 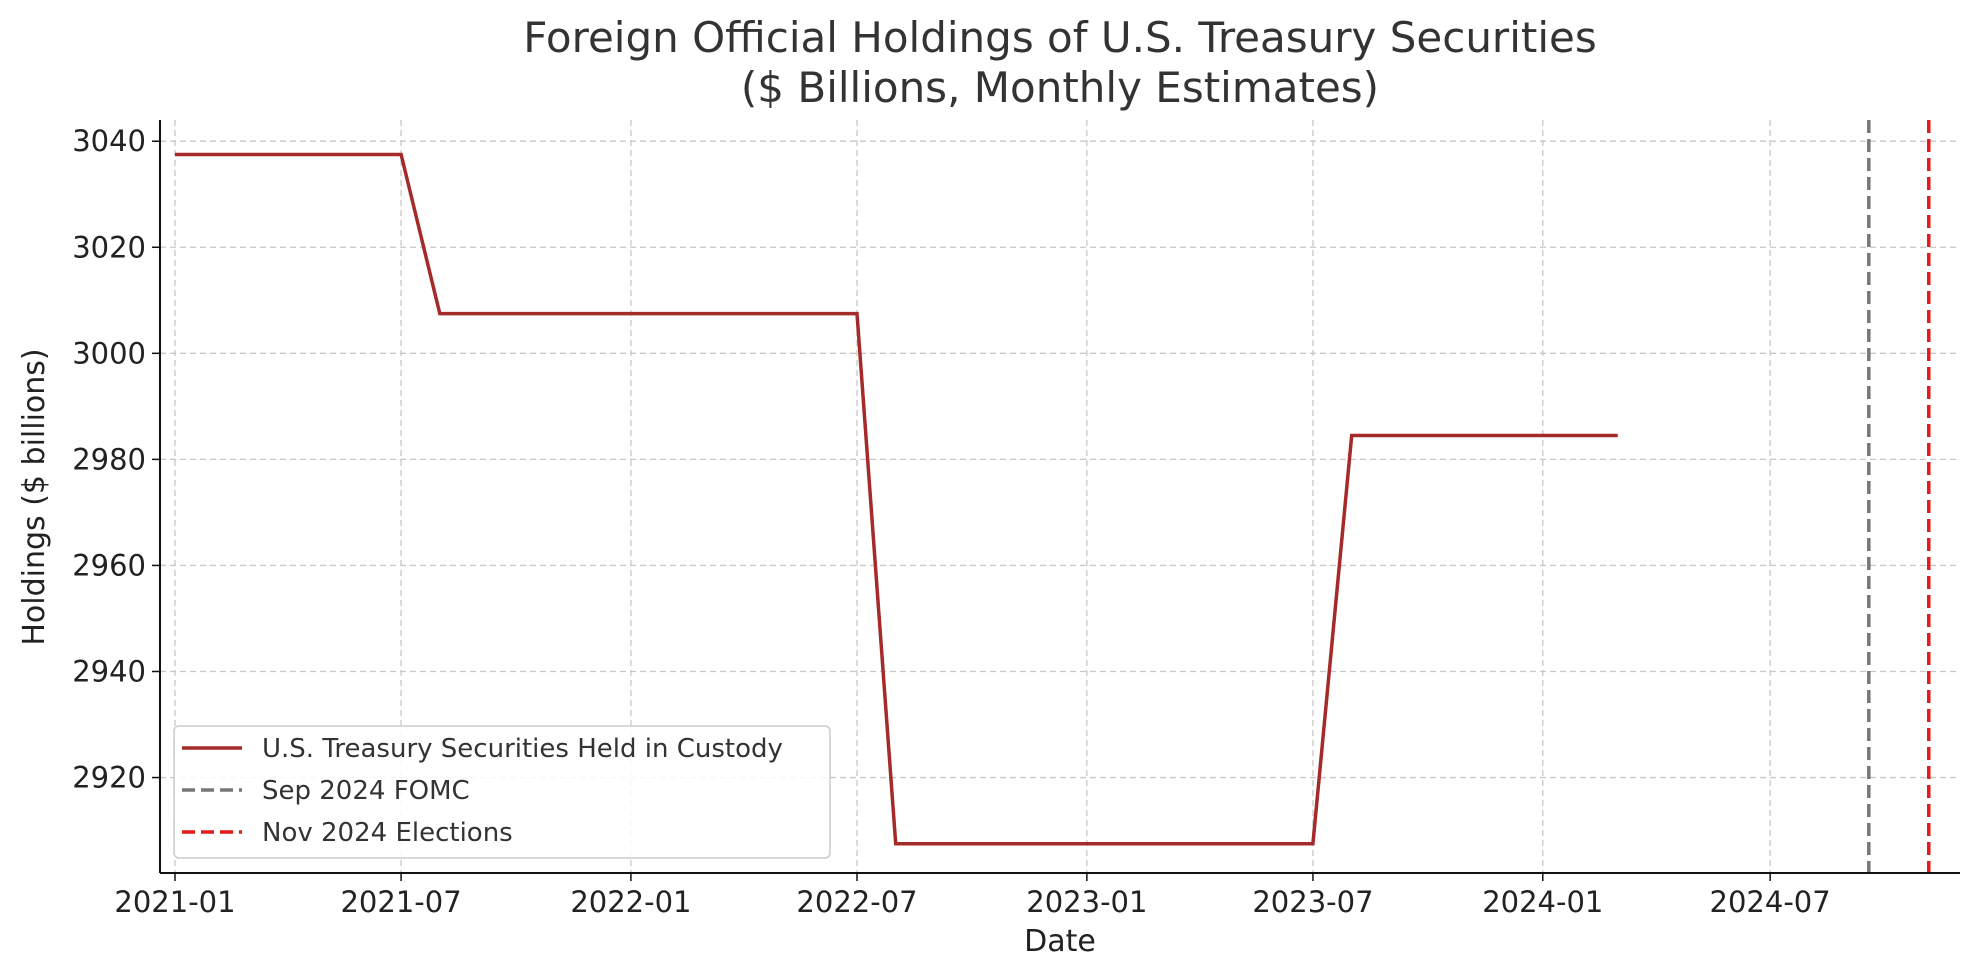 What do you see at coordinates (1086, 902) in the screenshot?
I see `x-tick-label: 2023-01` at bounding box center [1086, 902].